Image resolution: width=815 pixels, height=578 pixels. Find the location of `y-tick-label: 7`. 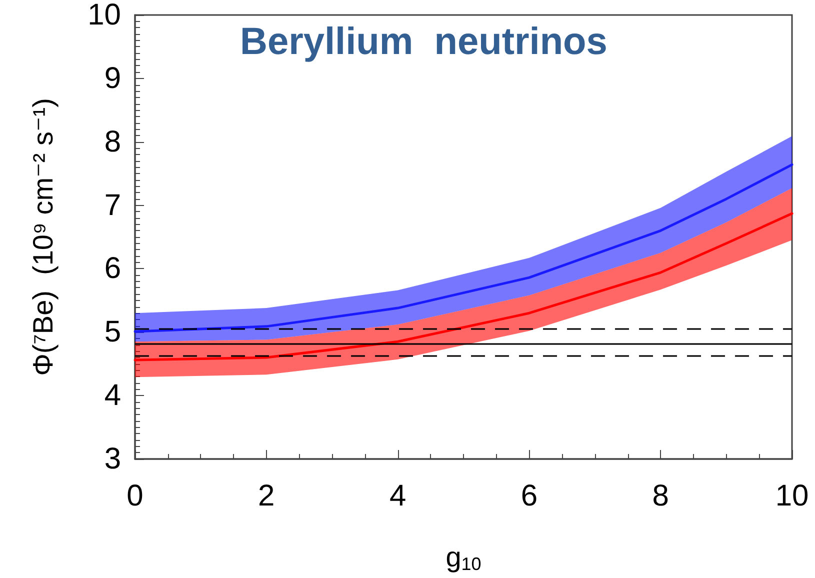

y-tick-label: 7 is located at coordinates (112, 205).